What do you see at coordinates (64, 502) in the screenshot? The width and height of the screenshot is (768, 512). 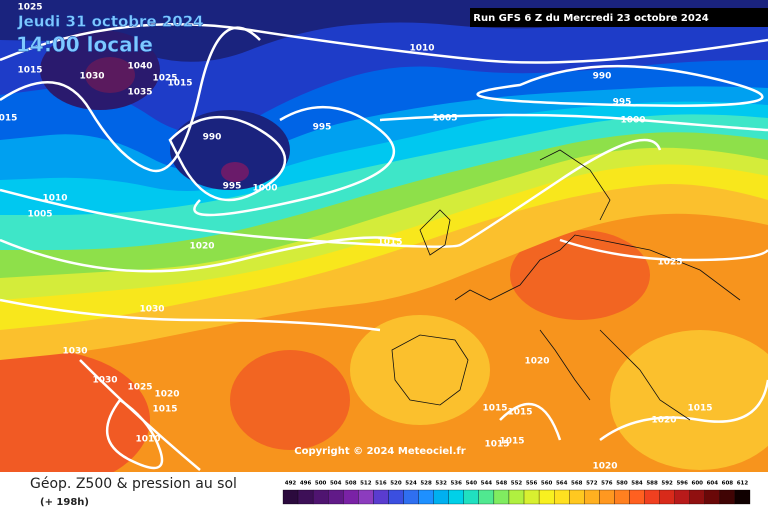 I see `forecast-lead: (+ 198h)` at bounding box center [64, 502].